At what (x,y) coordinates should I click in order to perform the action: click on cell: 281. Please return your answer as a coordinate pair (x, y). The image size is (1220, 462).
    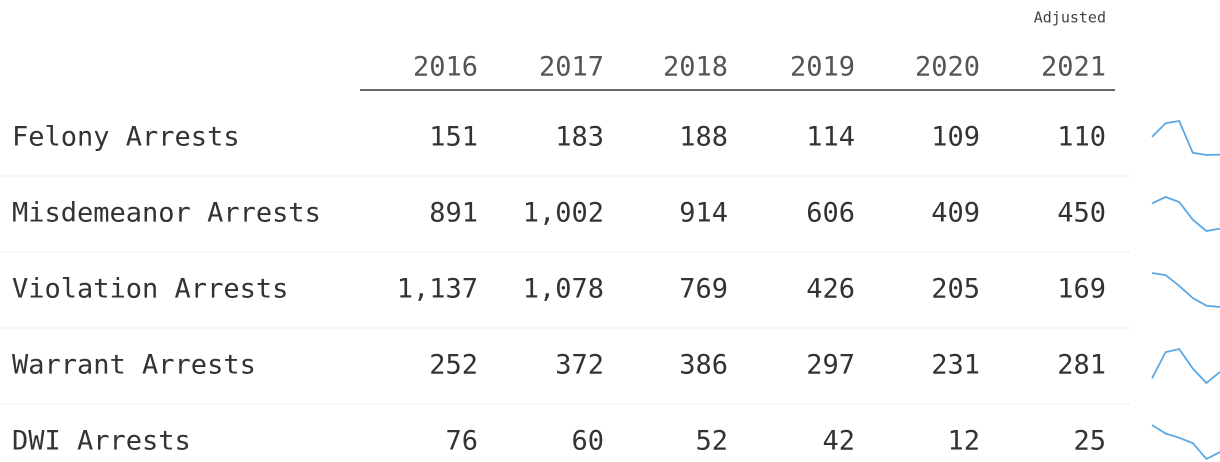
    Looking at the image, I should click on (1081, 365).